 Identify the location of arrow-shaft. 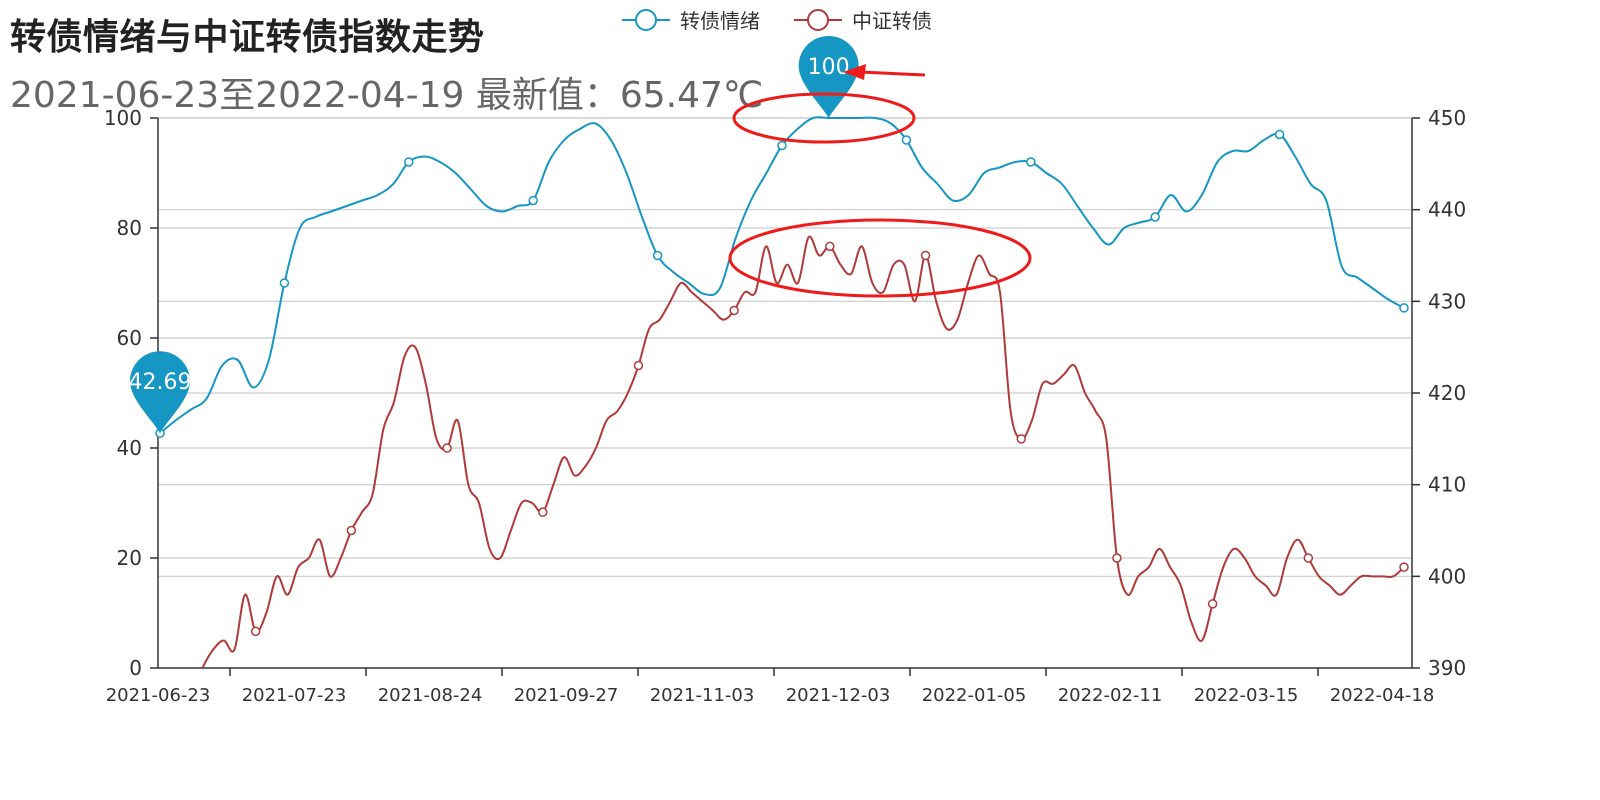
(892, 73).